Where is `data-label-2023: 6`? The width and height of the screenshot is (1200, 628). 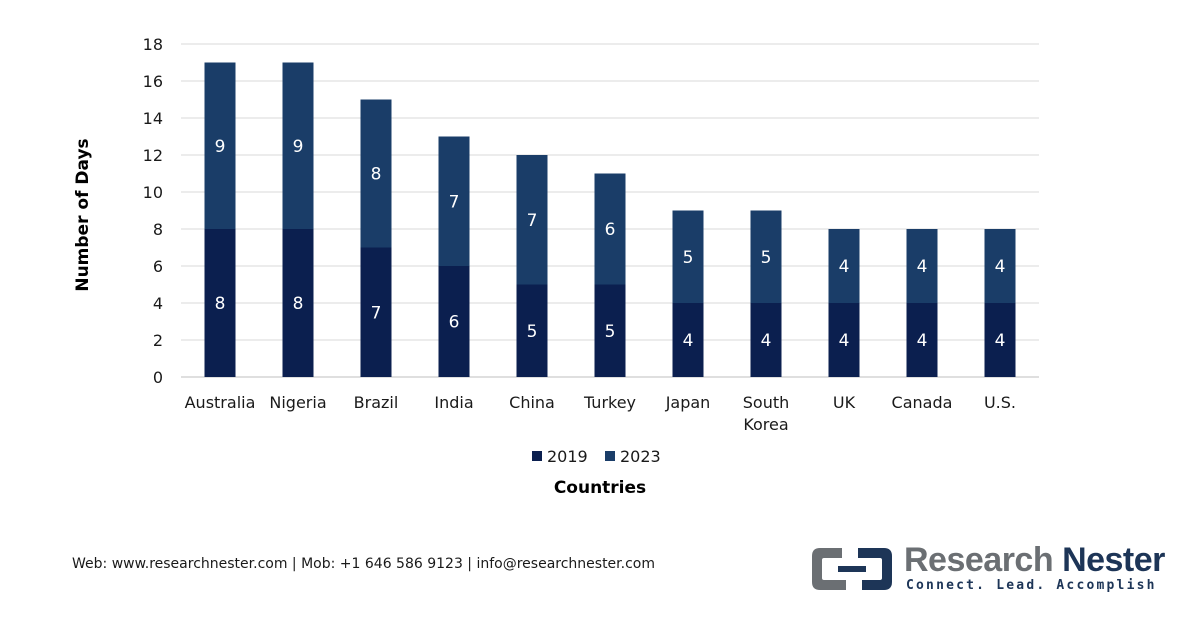 data-label-2023: 6 is located at coordinates (610, 230).